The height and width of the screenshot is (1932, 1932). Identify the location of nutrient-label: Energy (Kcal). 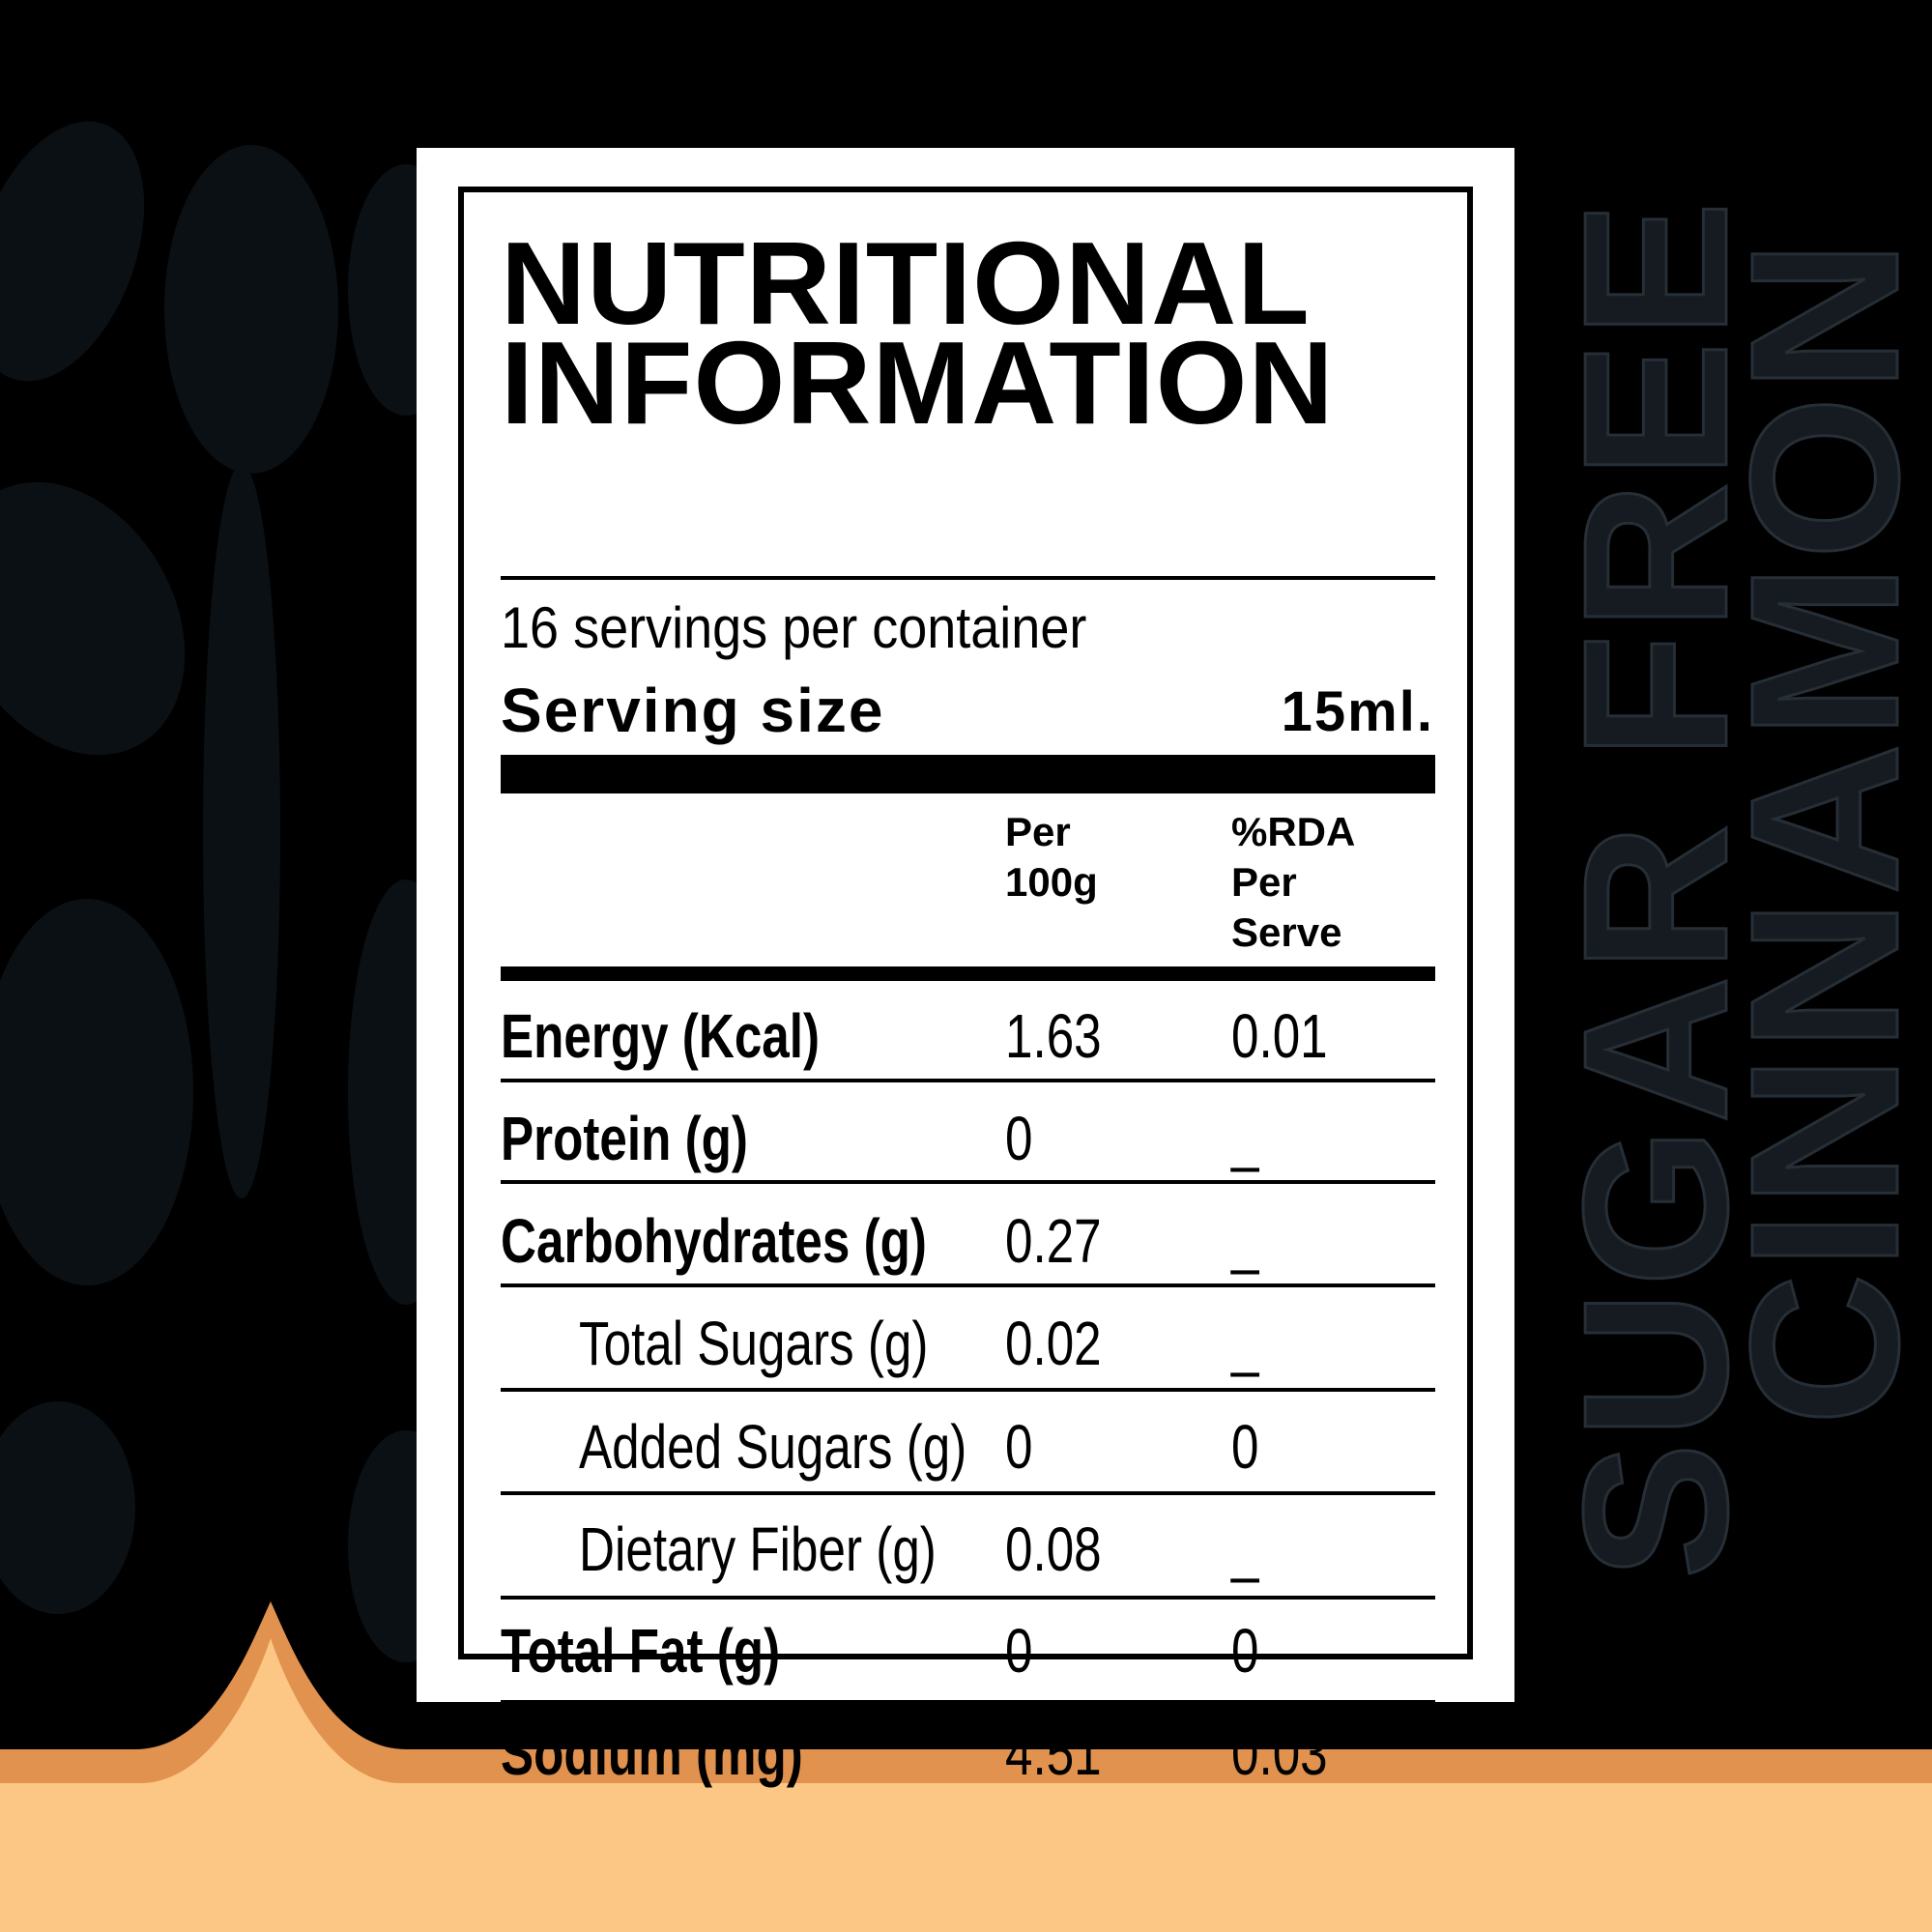
(661, 1036).